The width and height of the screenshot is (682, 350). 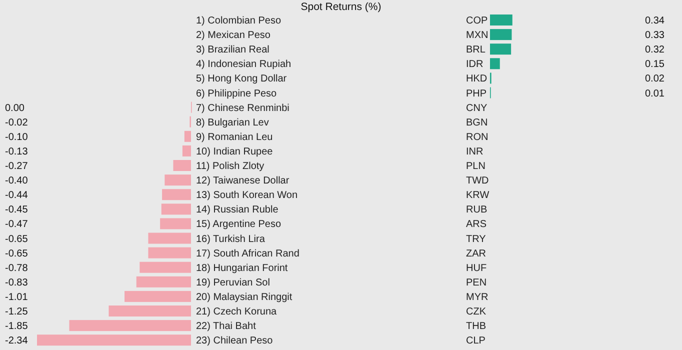 I want to click on data-label: 0.34, so click(x=655, y=21).